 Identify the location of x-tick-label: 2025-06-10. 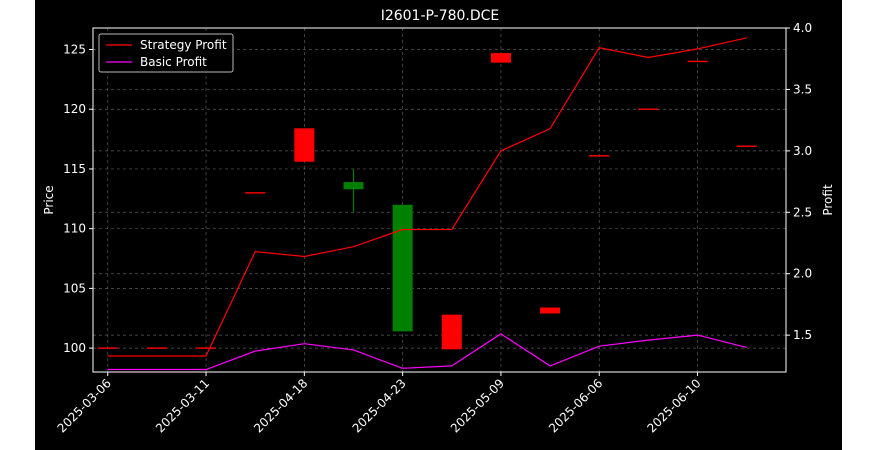
(673, 405).